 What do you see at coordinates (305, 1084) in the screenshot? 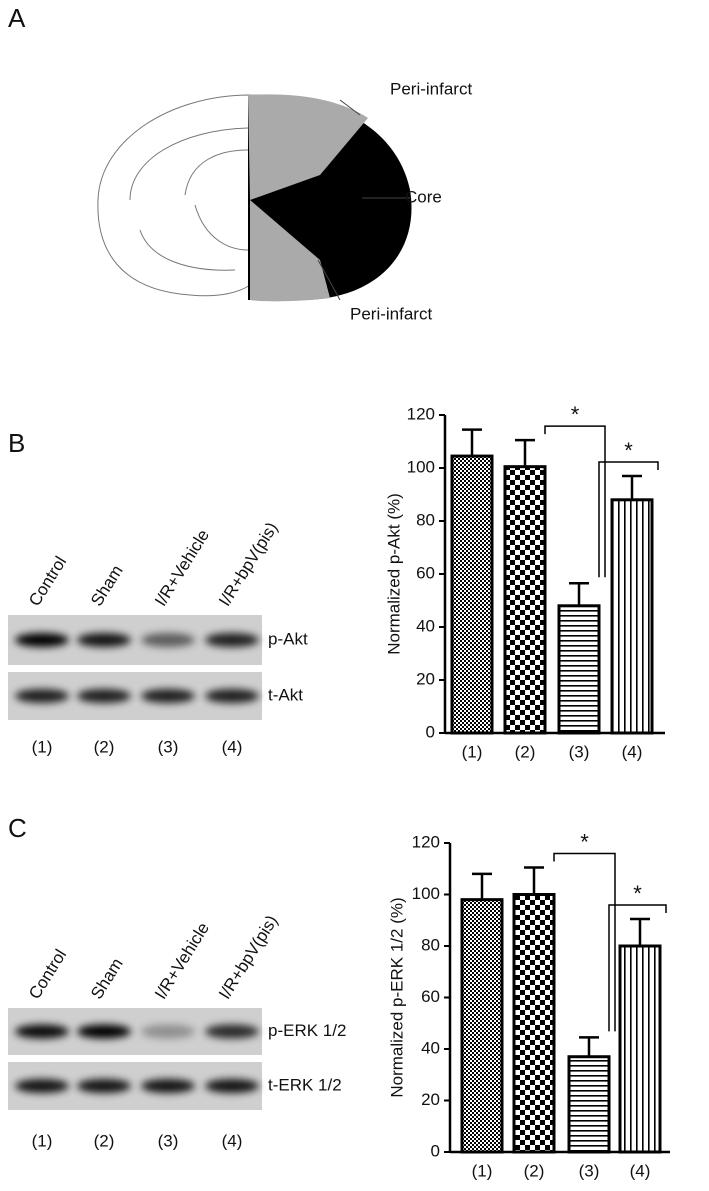
I see `band-label: t-ERK 1/2` at bounding box center [305, 1084].